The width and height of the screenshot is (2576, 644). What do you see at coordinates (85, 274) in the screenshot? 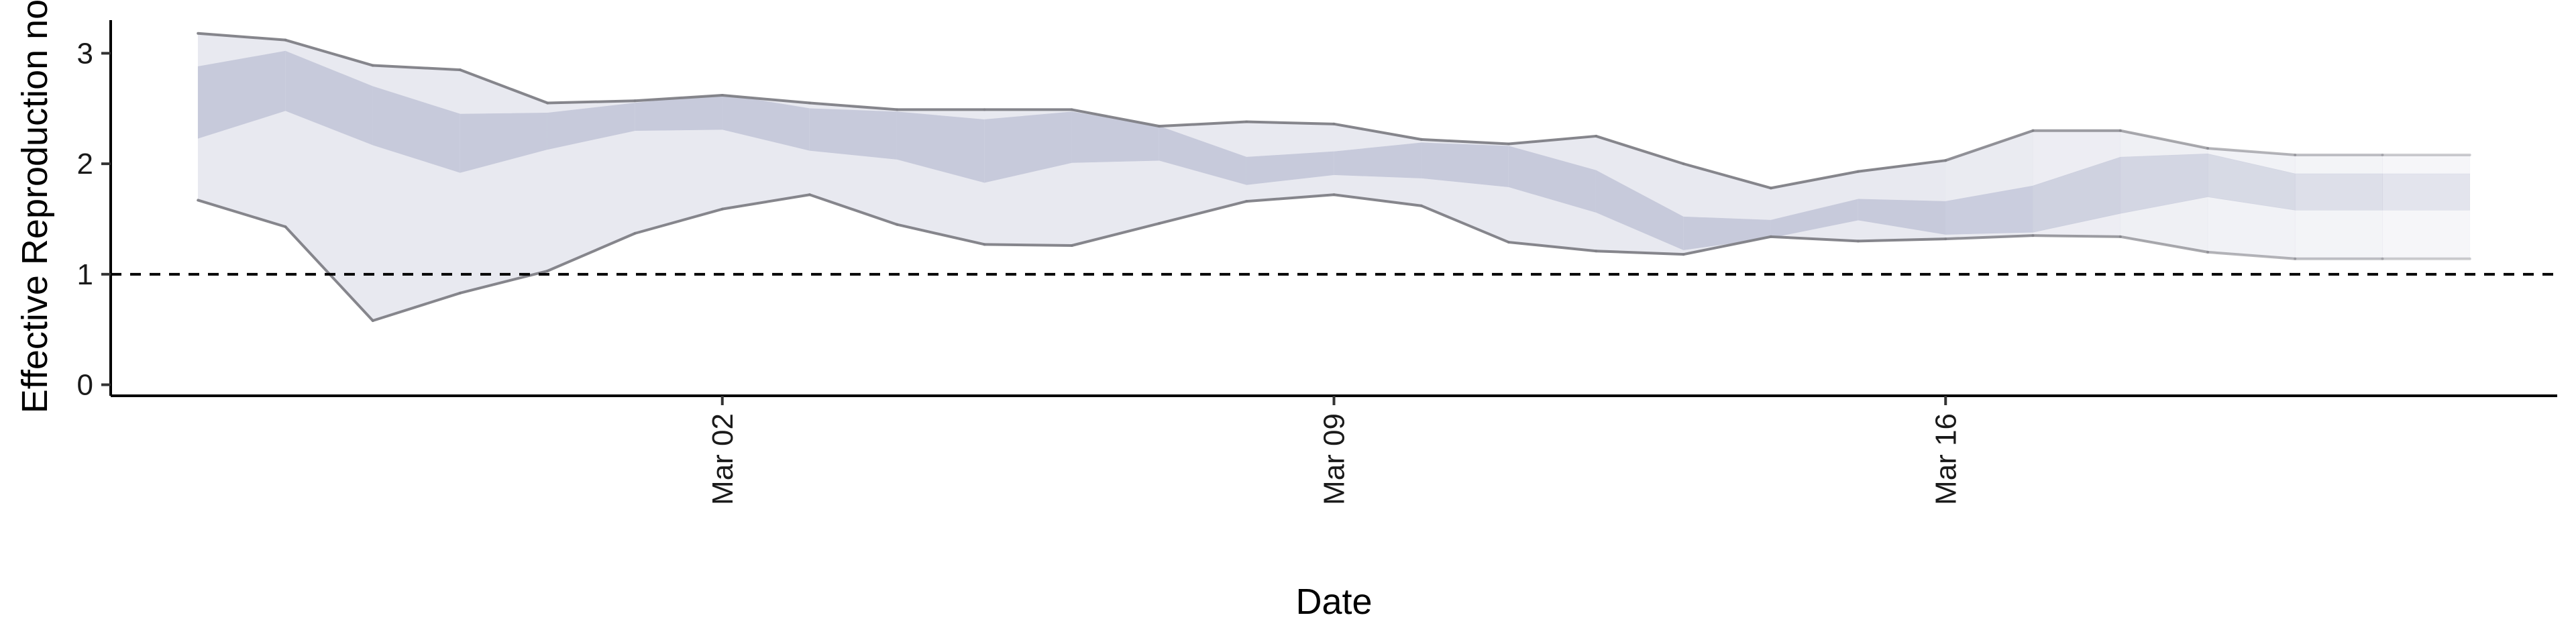
I see `y-tick-label: 1` at bounding box center [85, 274].